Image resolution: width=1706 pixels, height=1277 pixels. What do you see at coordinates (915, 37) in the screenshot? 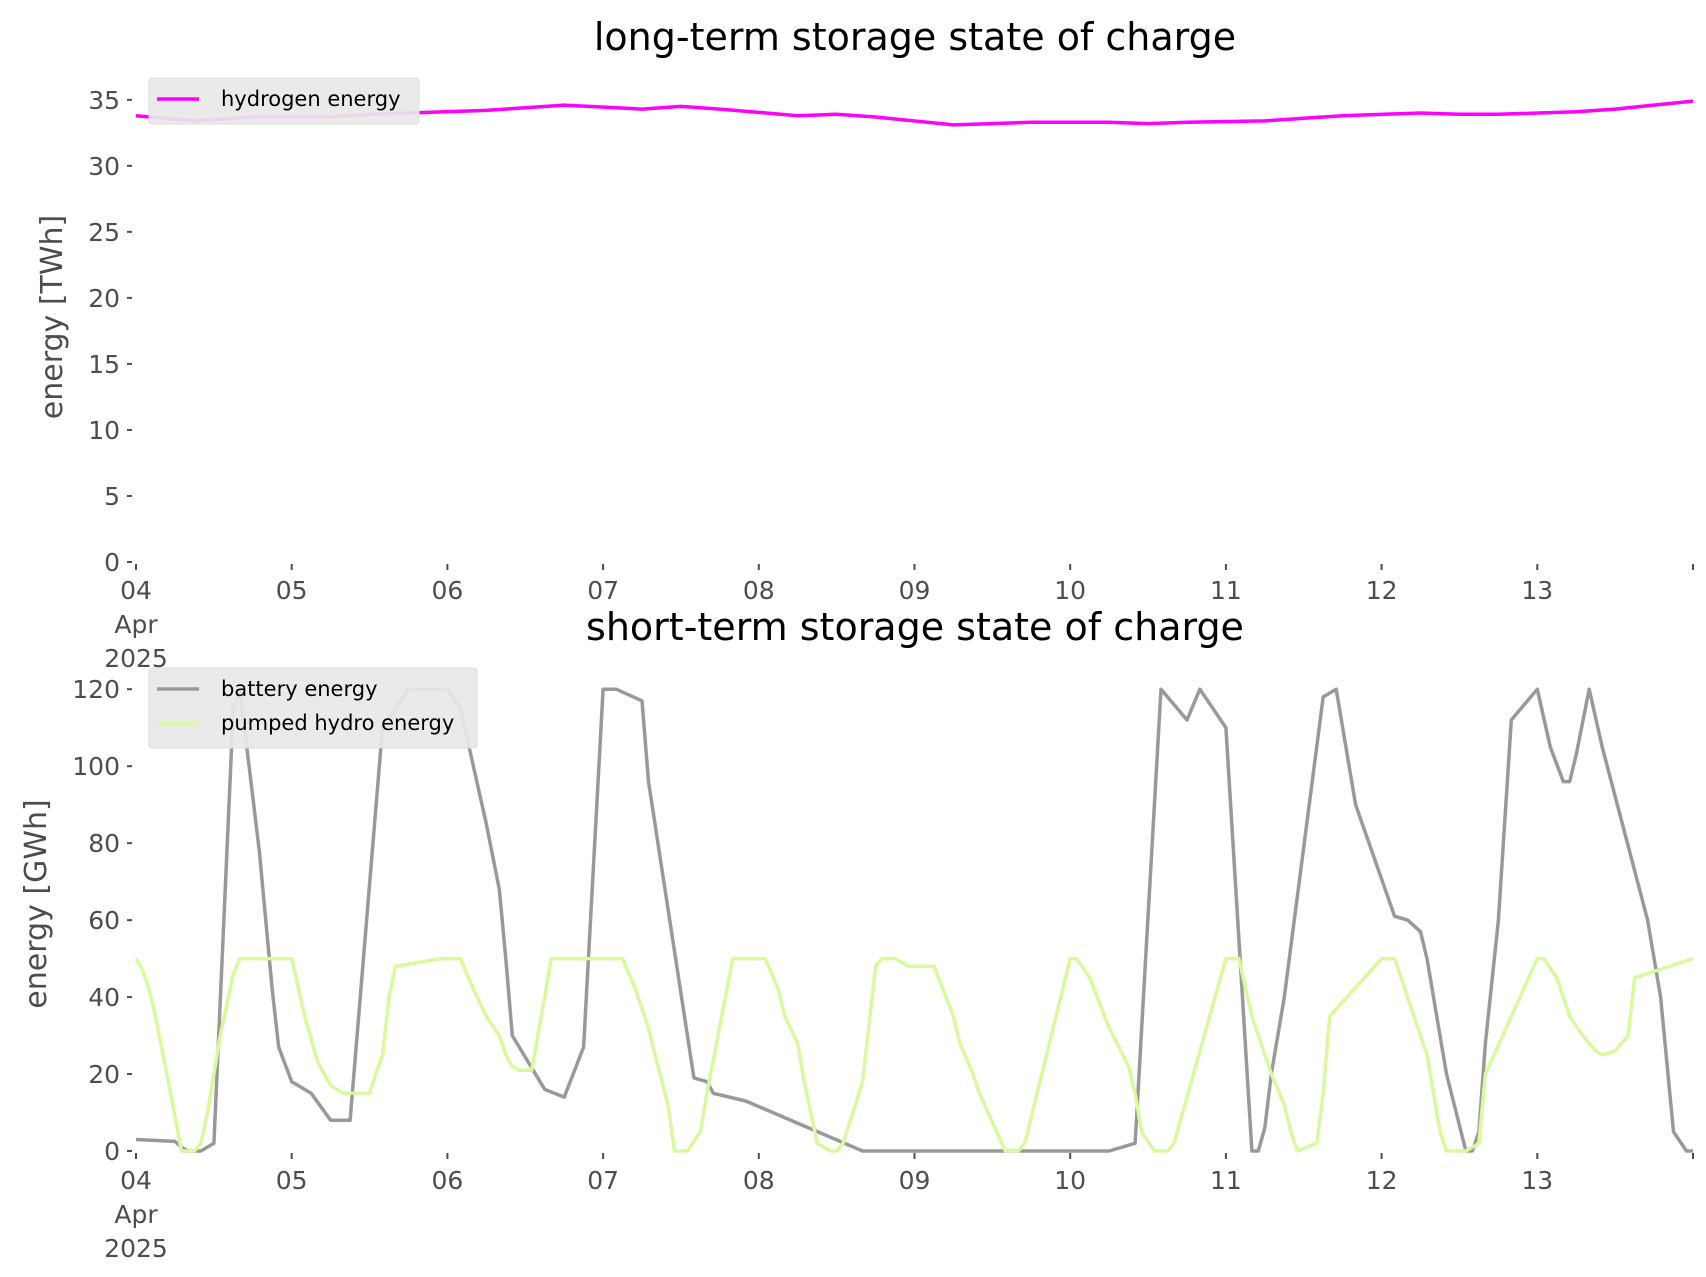
I see `chart-title: long-term storage state of charge` at bounding box center [915, 37].